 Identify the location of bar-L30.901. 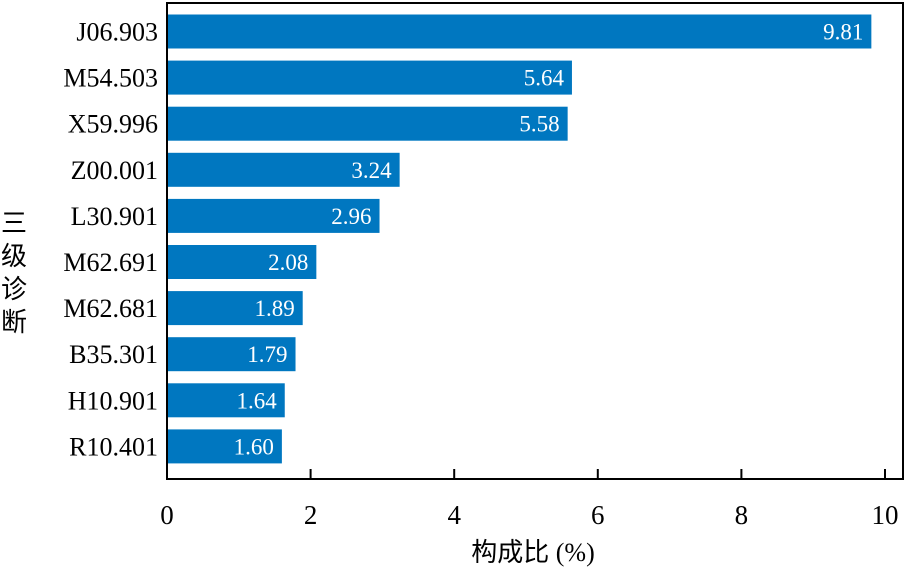
(273, 215).